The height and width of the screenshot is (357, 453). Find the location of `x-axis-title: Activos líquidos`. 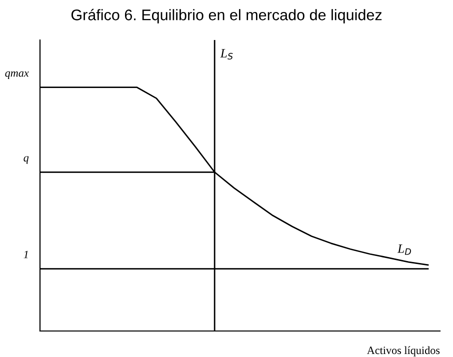

x-axis-title: Activos líquidos is located at coordinates (403, 351).